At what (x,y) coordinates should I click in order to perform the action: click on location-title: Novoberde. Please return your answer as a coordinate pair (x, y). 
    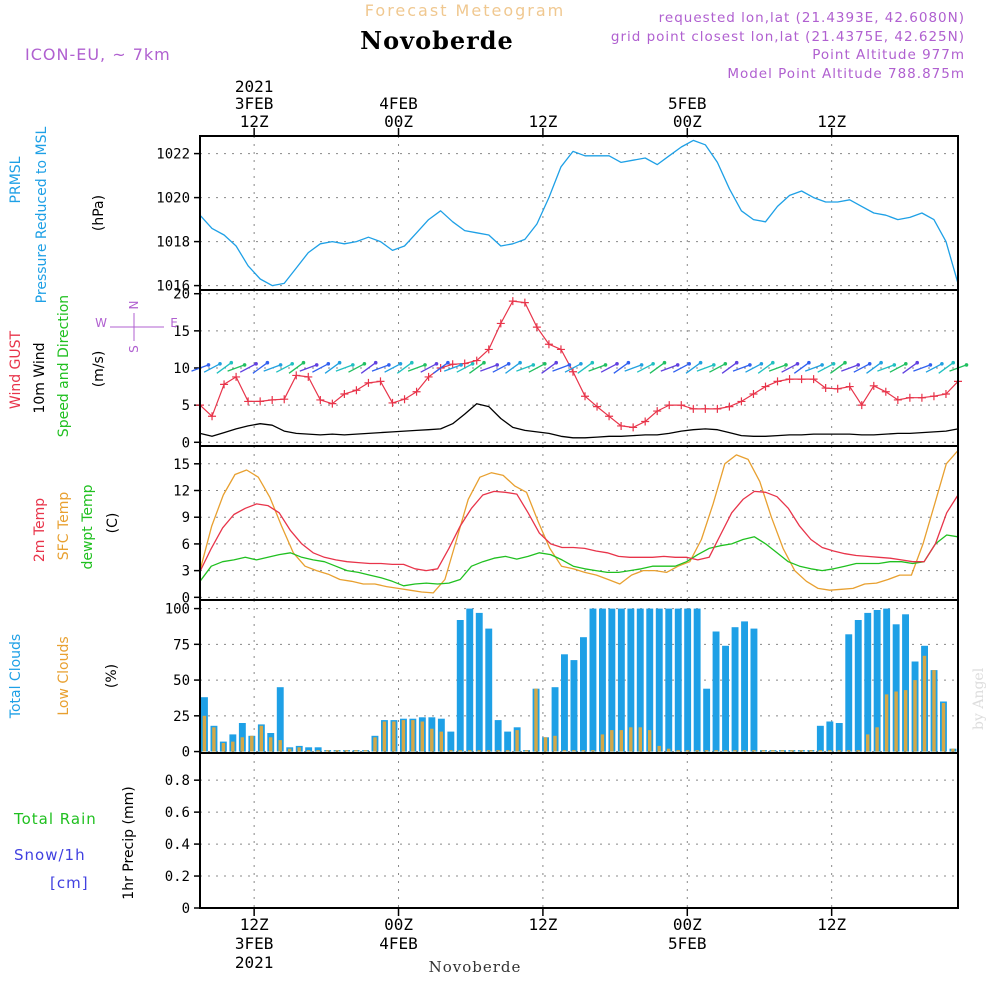
    Looking at the image, I should click on (437, 40).